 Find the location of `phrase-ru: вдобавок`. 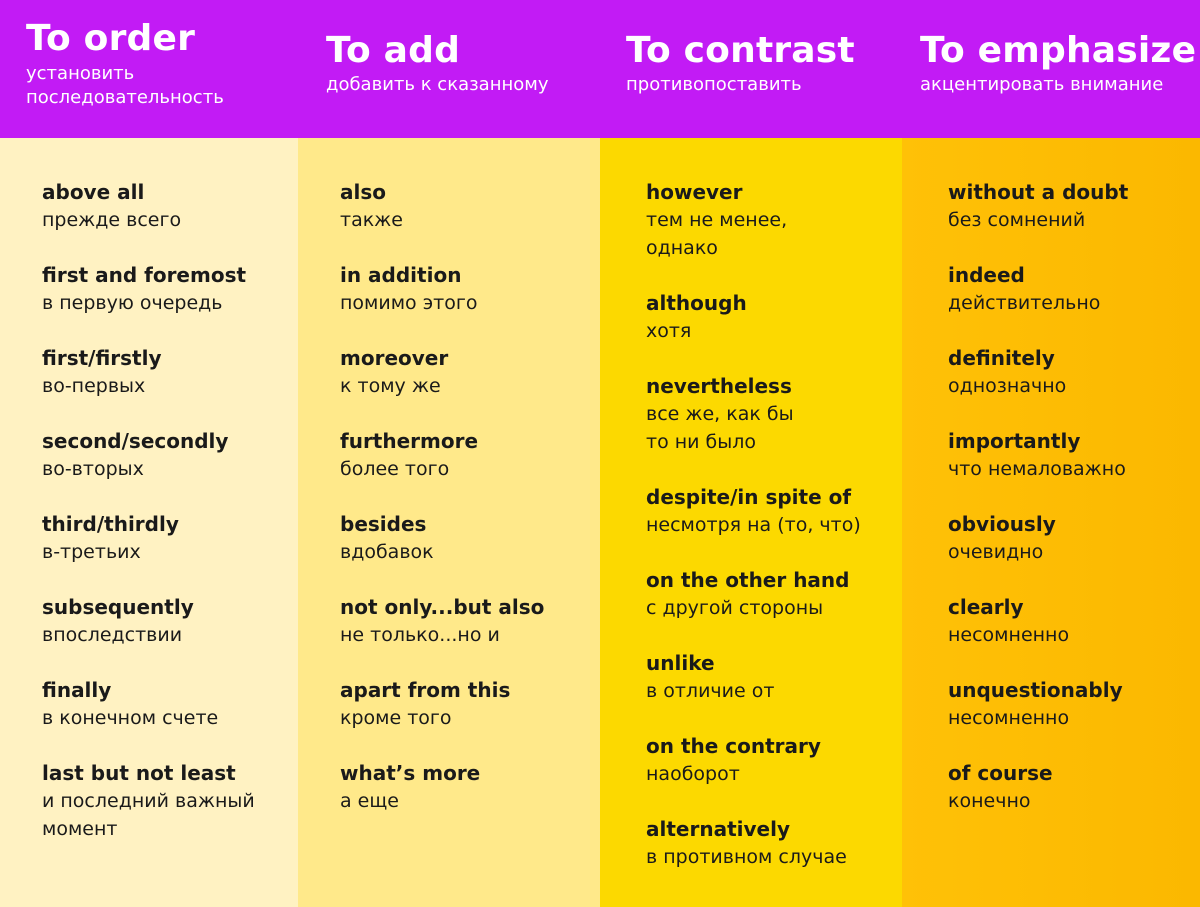

phrase-ru: вдобавок is located at coordinates (387, 552).